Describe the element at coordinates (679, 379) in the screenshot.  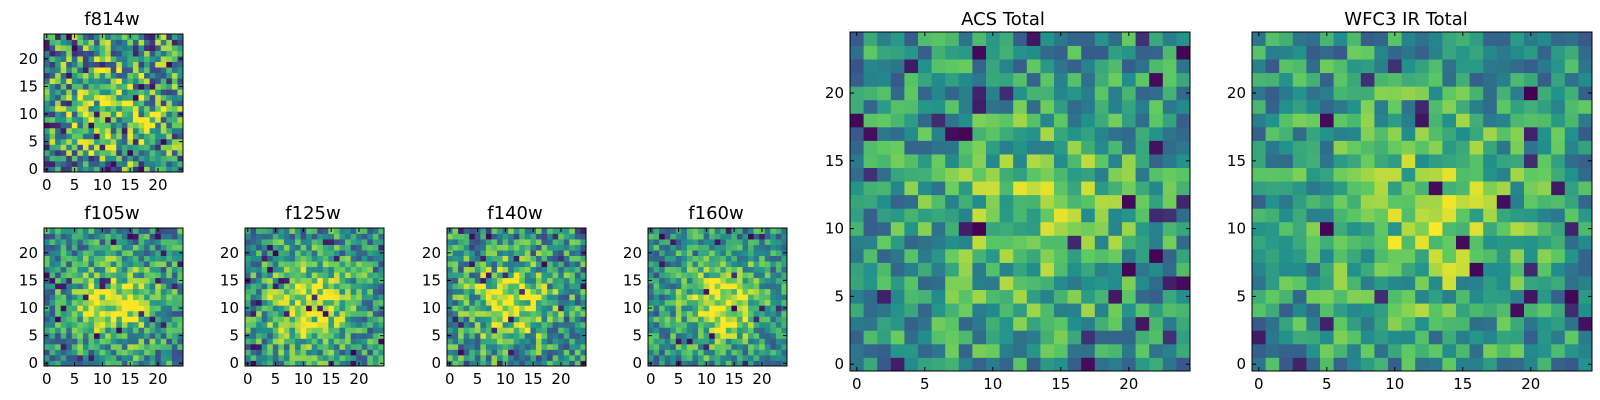
I see `x-tick-label: 5` at that location.